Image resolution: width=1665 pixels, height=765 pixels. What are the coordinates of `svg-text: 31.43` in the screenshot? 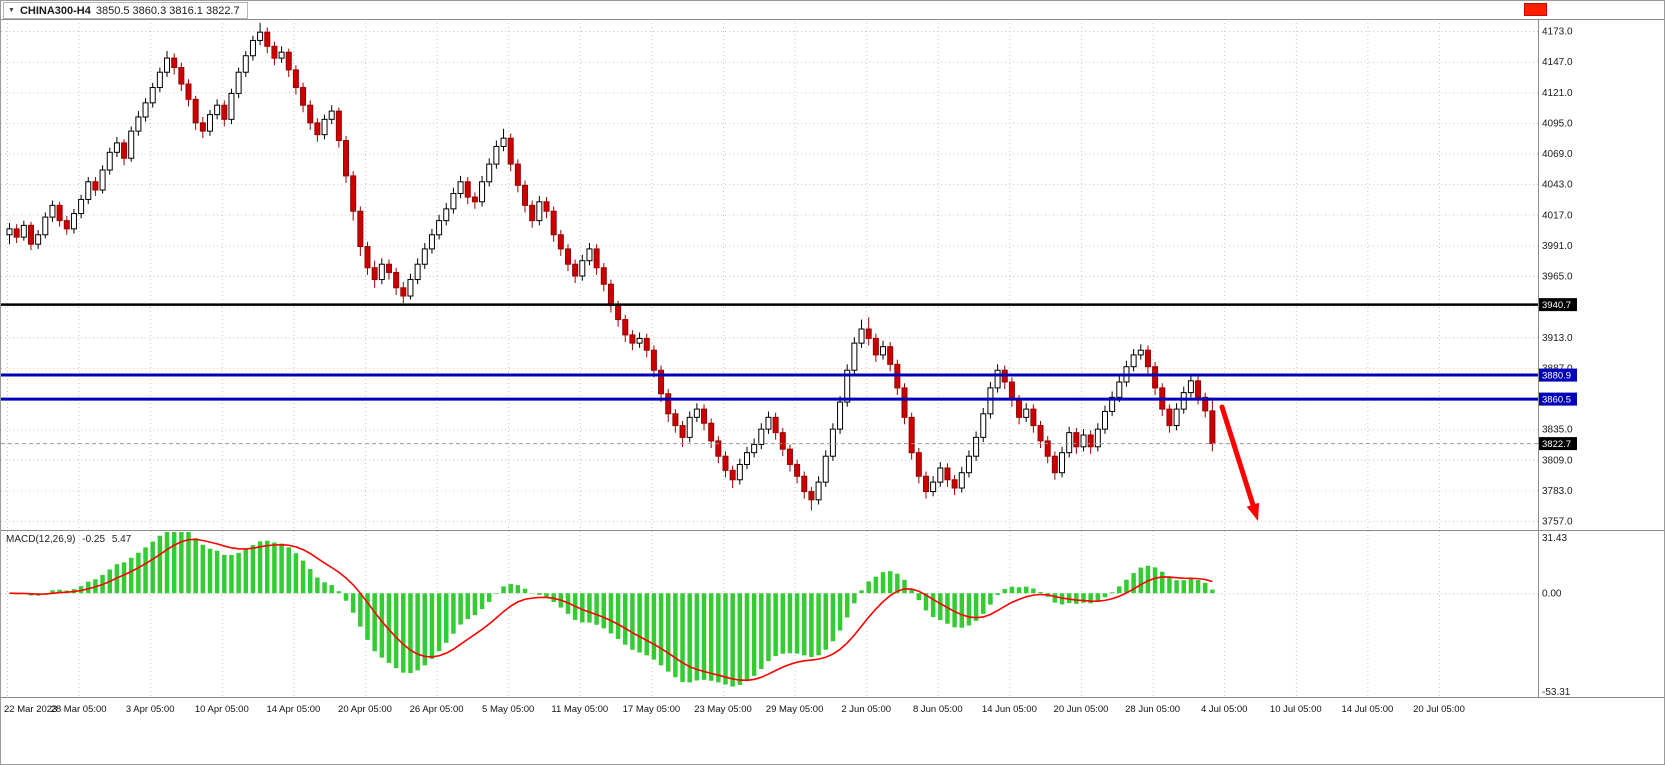 It's located at (1554, 538).